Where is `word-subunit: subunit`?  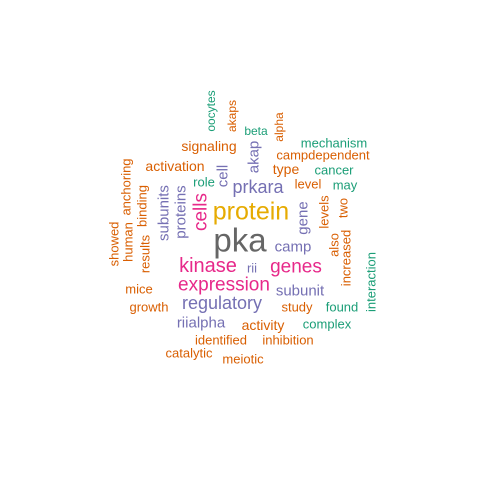 word-subunit: subunit is located at coordinates (300, 291).